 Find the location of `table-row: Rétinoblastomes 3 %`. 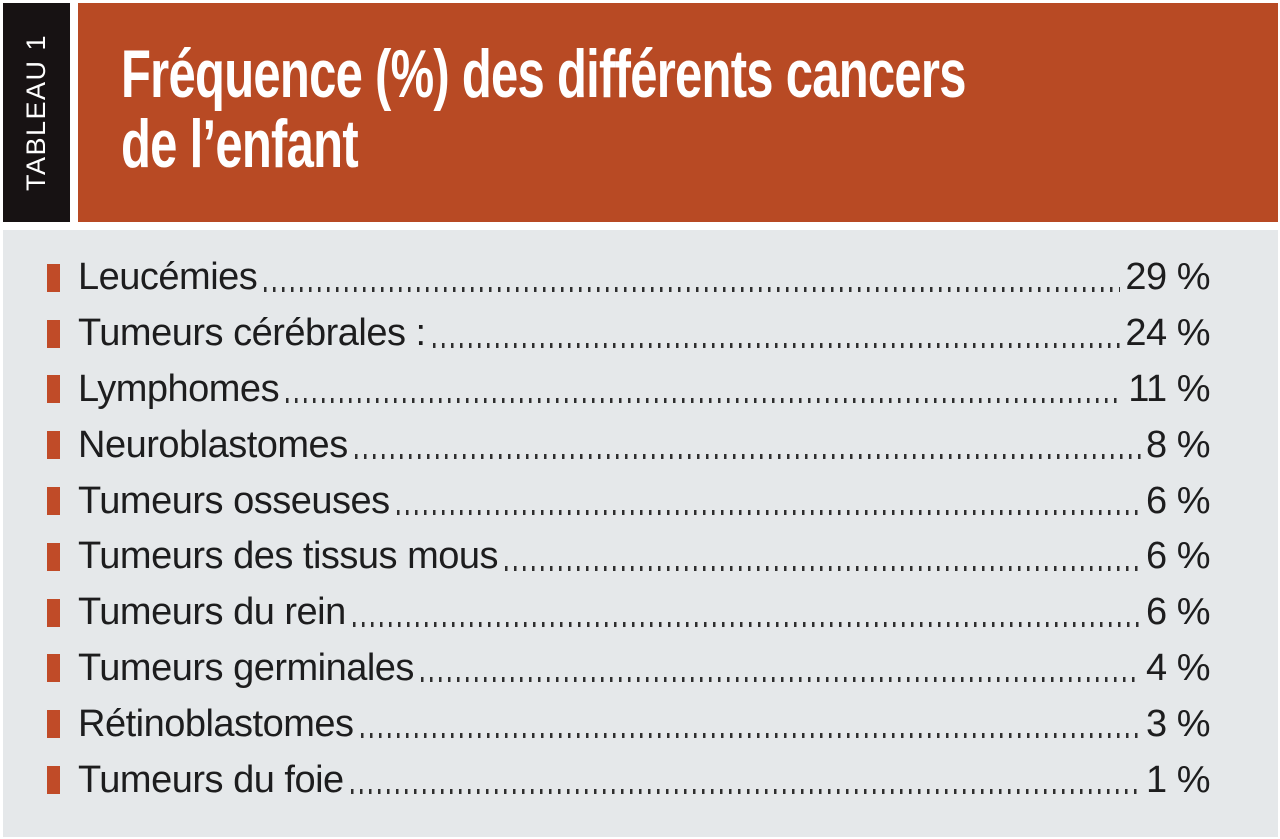

table-row: Rétinoblastomes 3 % is located at coordinates (628, 724).